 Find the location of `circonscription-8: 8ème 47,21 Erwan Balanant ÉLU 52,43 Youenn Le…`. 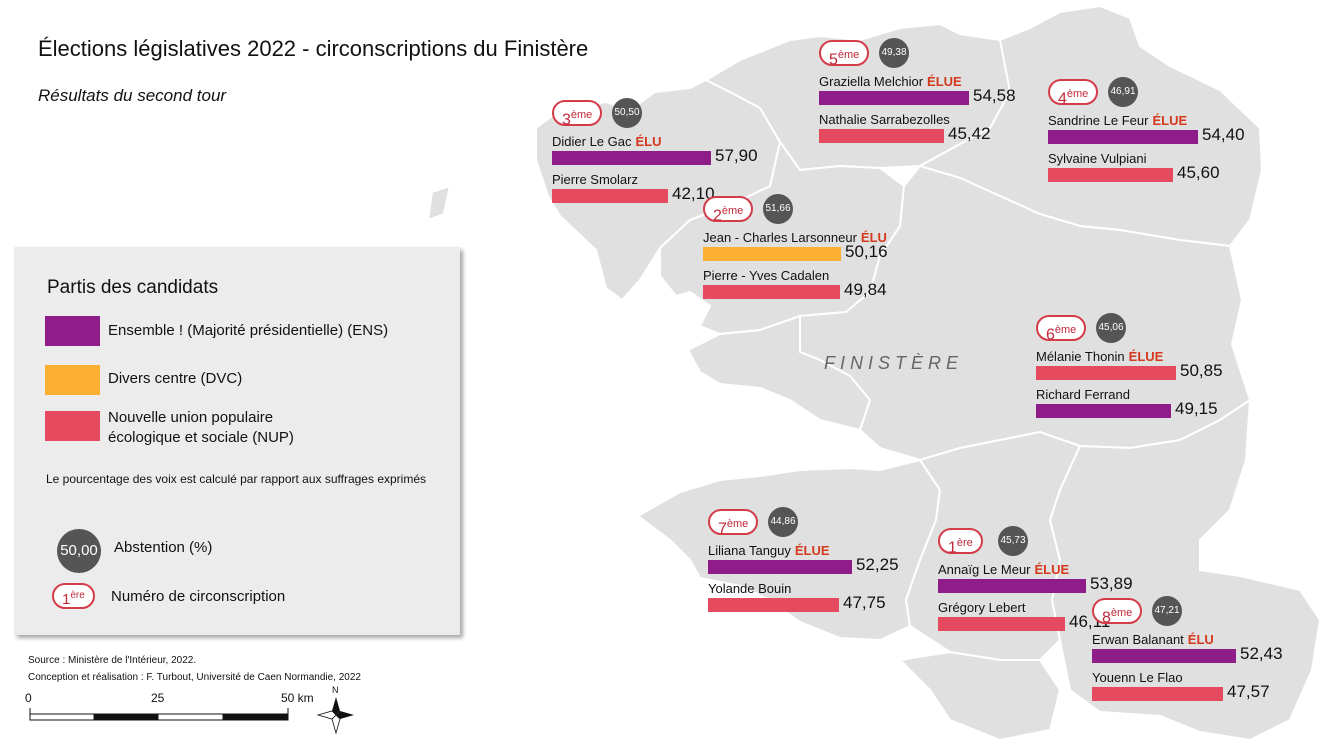

circonscription-8: 8ème 47,21 Erwan Balanant ÉLU 52,43 Youenn Le… is located at coordinates (1192, 657).